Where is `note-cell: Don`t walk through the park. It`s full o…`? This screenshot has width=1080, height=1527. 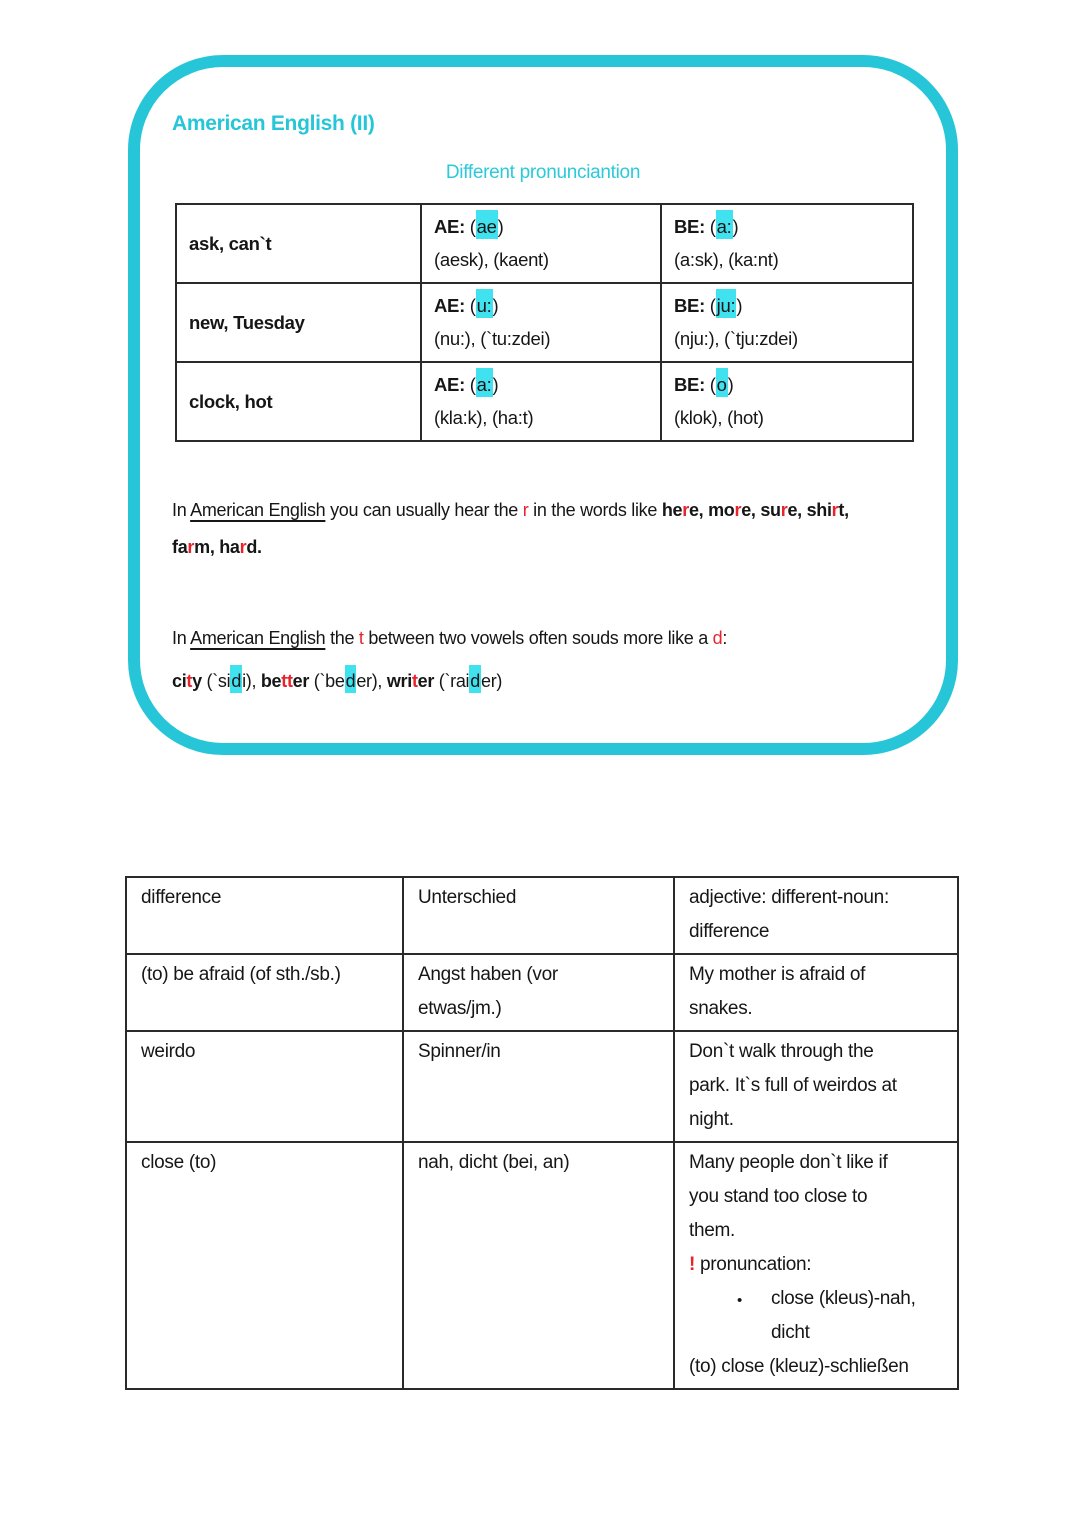 note-cell: Don`t walk through the park. It`s full o… is located at coordinates (816, 1086).